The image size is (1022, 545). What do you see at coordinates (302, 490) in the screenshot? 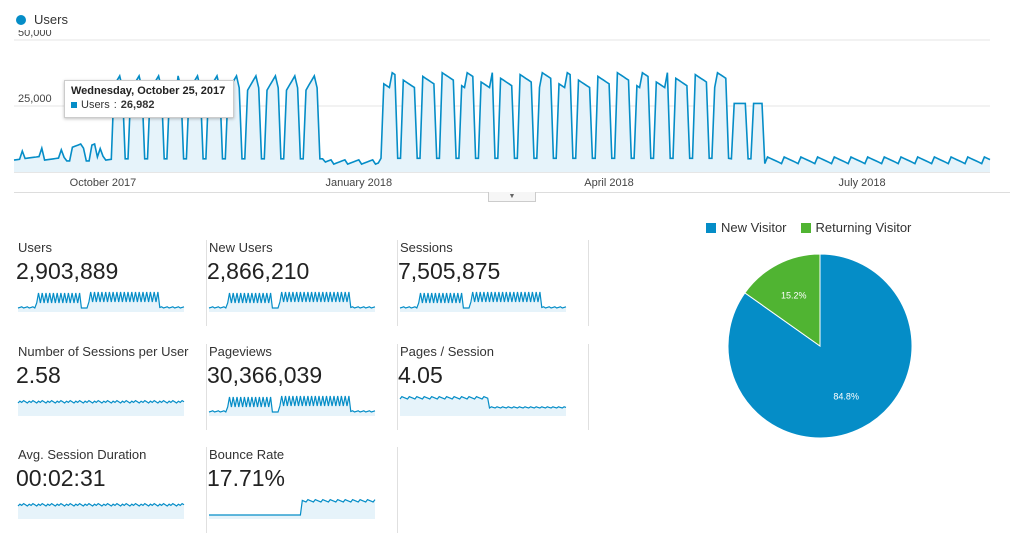
I see `metric-tile-bounce-rate: Bounce Rate 17.71%` at bounding box center [302, 490].